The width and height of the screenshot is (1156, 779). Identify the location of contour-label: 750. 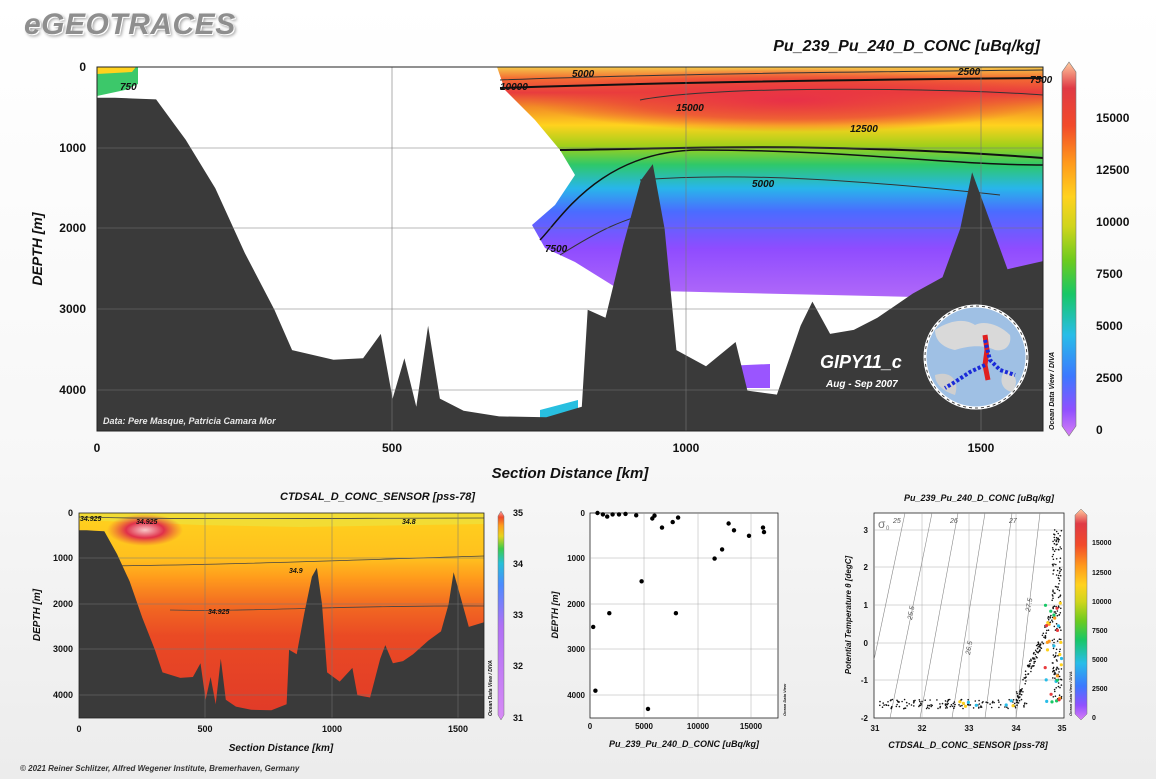
(128, 87).